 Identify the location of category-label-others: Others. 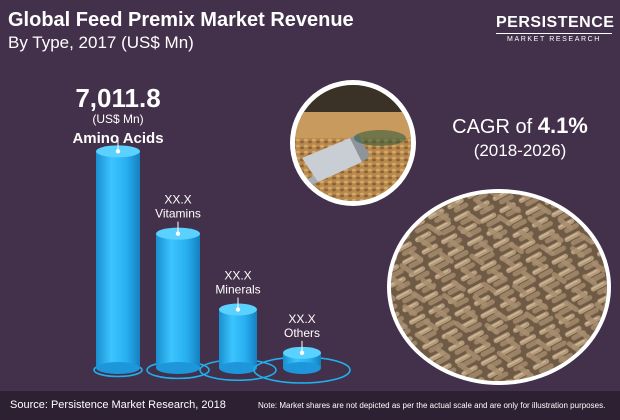
(302, 333).